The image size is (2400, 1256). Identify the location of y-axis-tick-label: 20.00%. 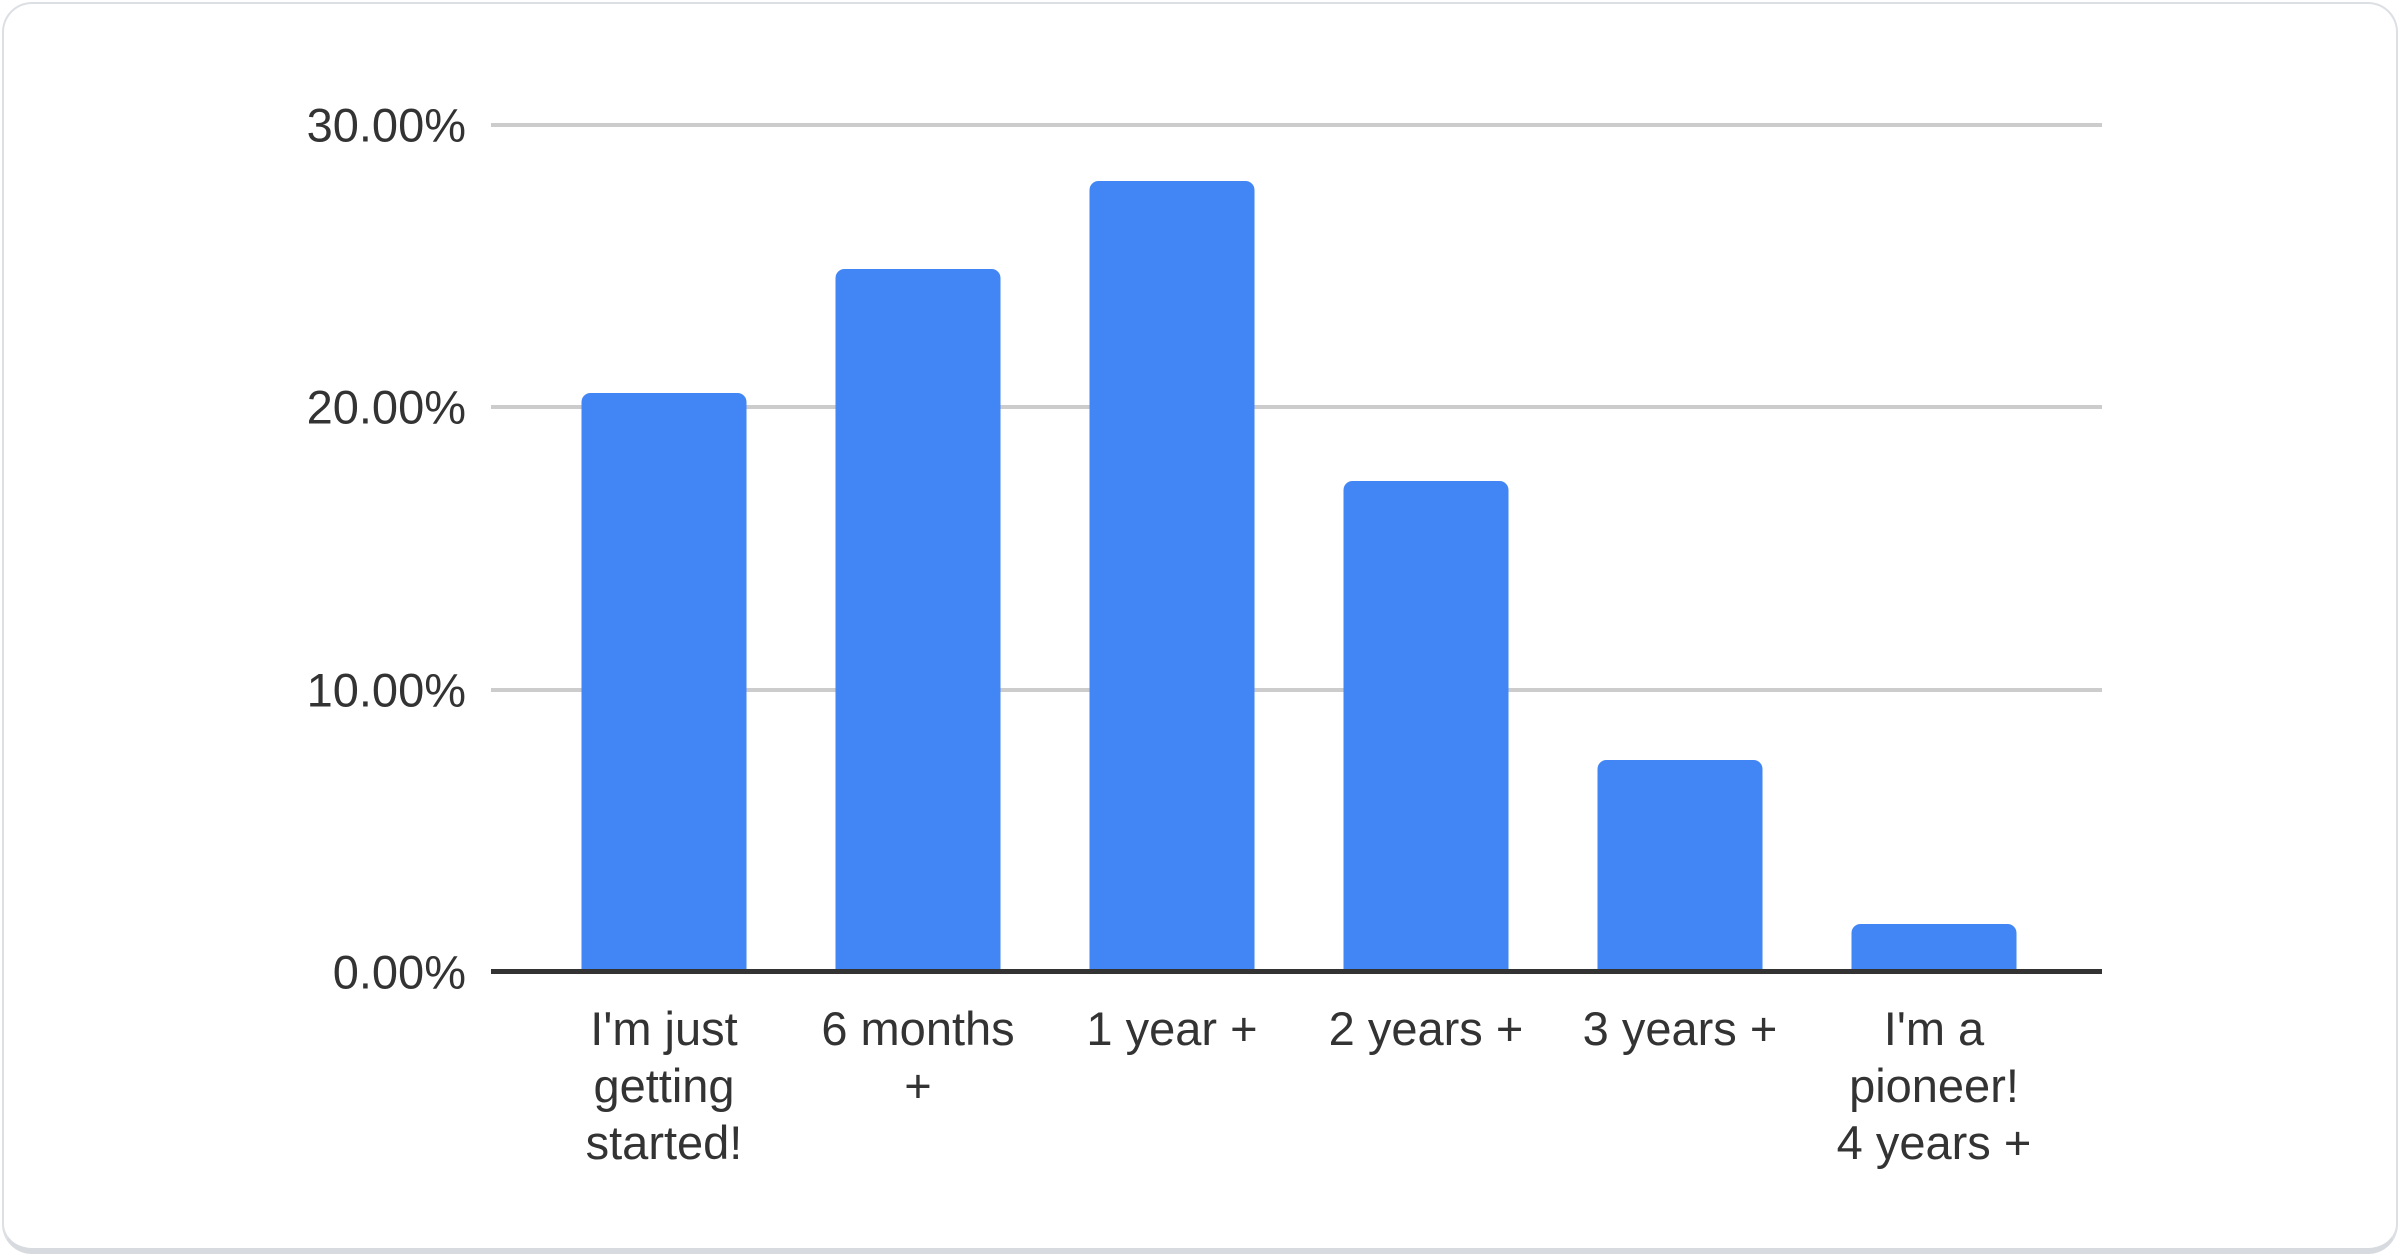
(386, 407).